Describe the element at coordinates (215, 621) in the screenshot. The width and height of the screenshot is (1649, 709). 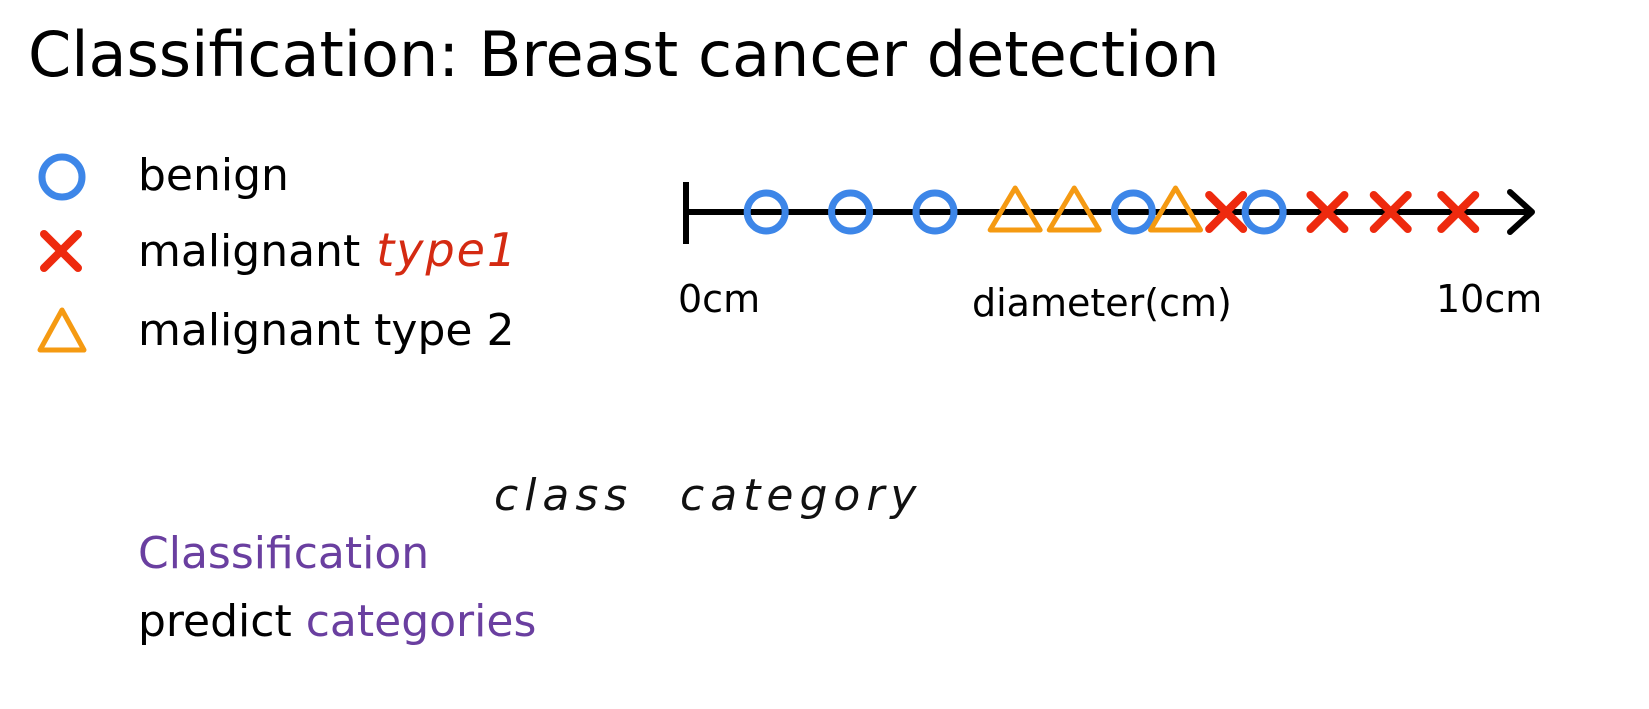
I see `predict-word: predict` at that location.